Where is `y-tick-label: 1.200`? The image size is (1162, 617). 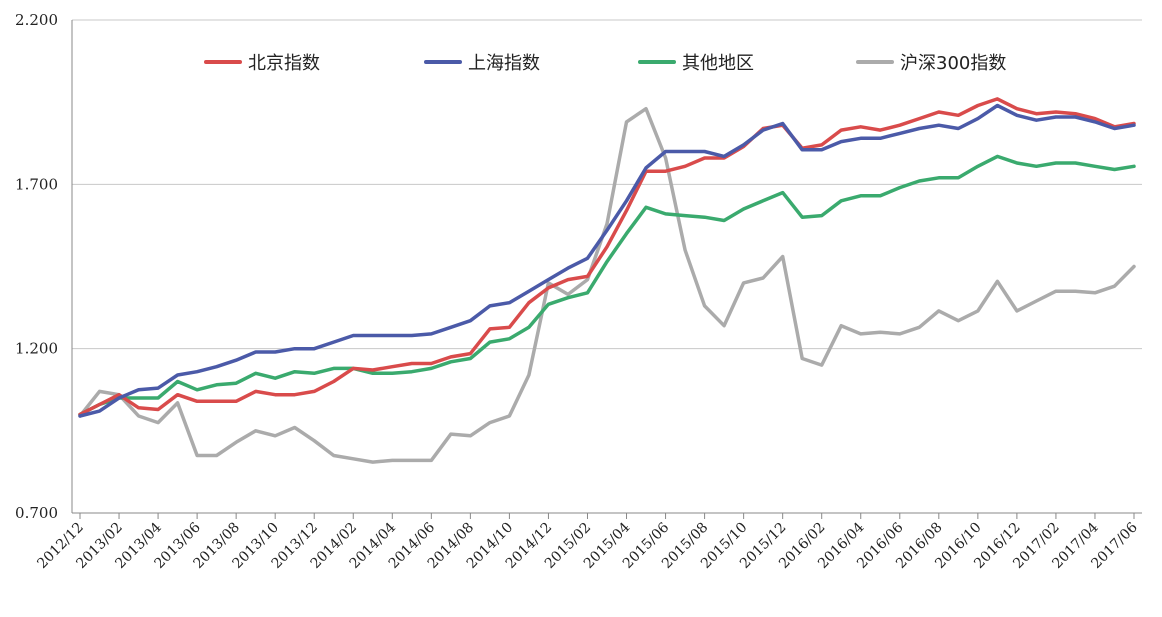 y-tick-label: 1.200 is located at coordinates (36, 349).